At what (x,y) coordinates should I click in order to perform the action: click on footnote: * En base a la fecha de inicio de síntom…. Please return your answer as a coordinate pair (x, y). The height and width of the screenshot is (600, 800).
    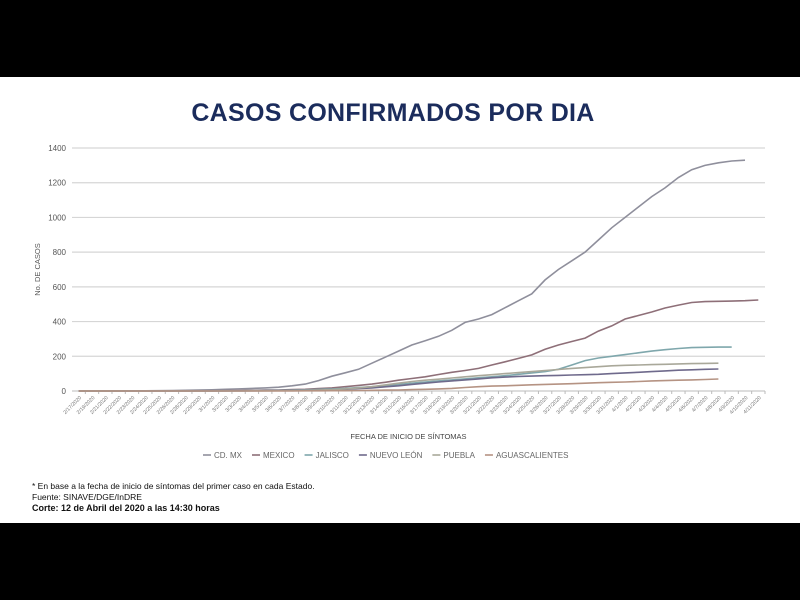
    Looking at the image, I should click on (173, 486).